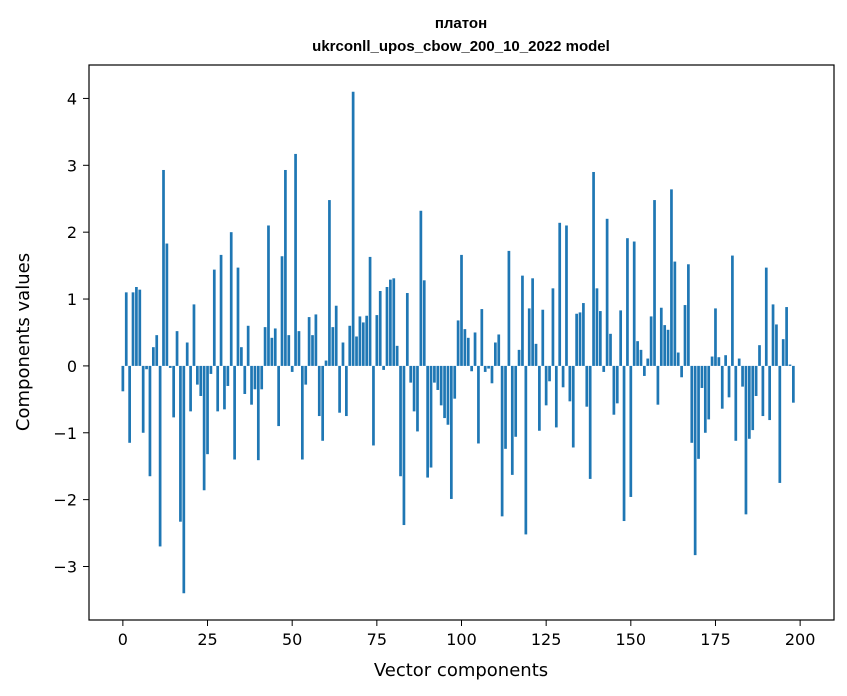  I want to click on y-tick-label: 3, so click(72, 165).